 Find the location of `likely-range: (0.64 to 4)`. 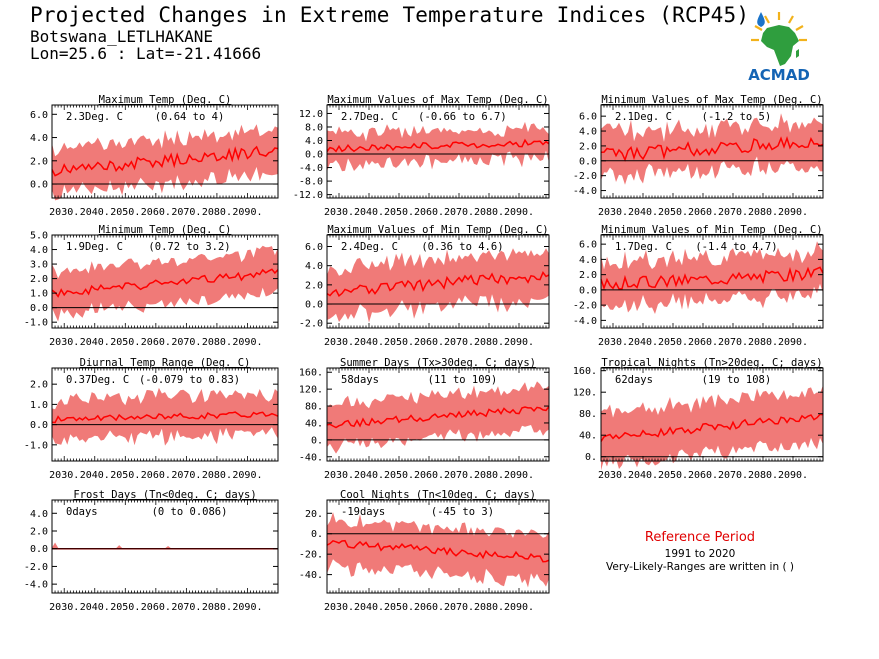

likely-range: (0.64 to 4) is located at coordinates (190, 117).